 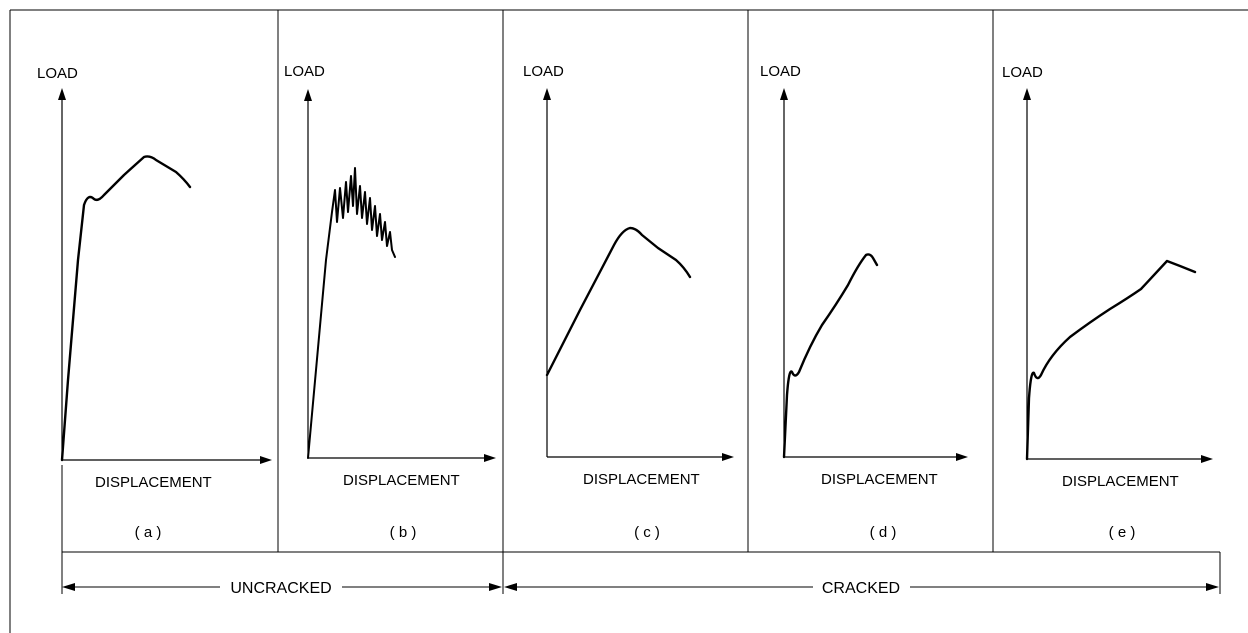 What do you see at coordinates (883, 532) in the screenshot?
I see `panel-caption: ( d )` at bounding box center [883, 532].